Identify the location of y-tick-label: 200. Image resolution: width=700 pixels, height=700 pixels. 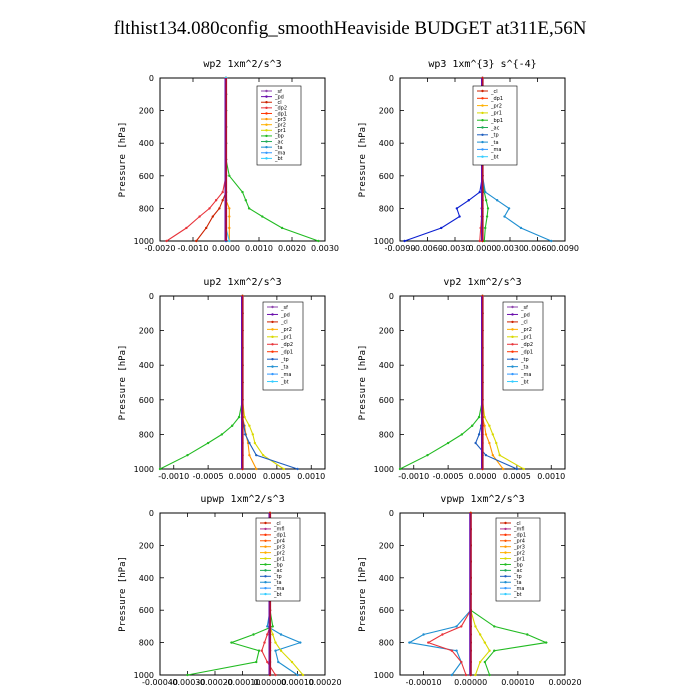
(386, 111).